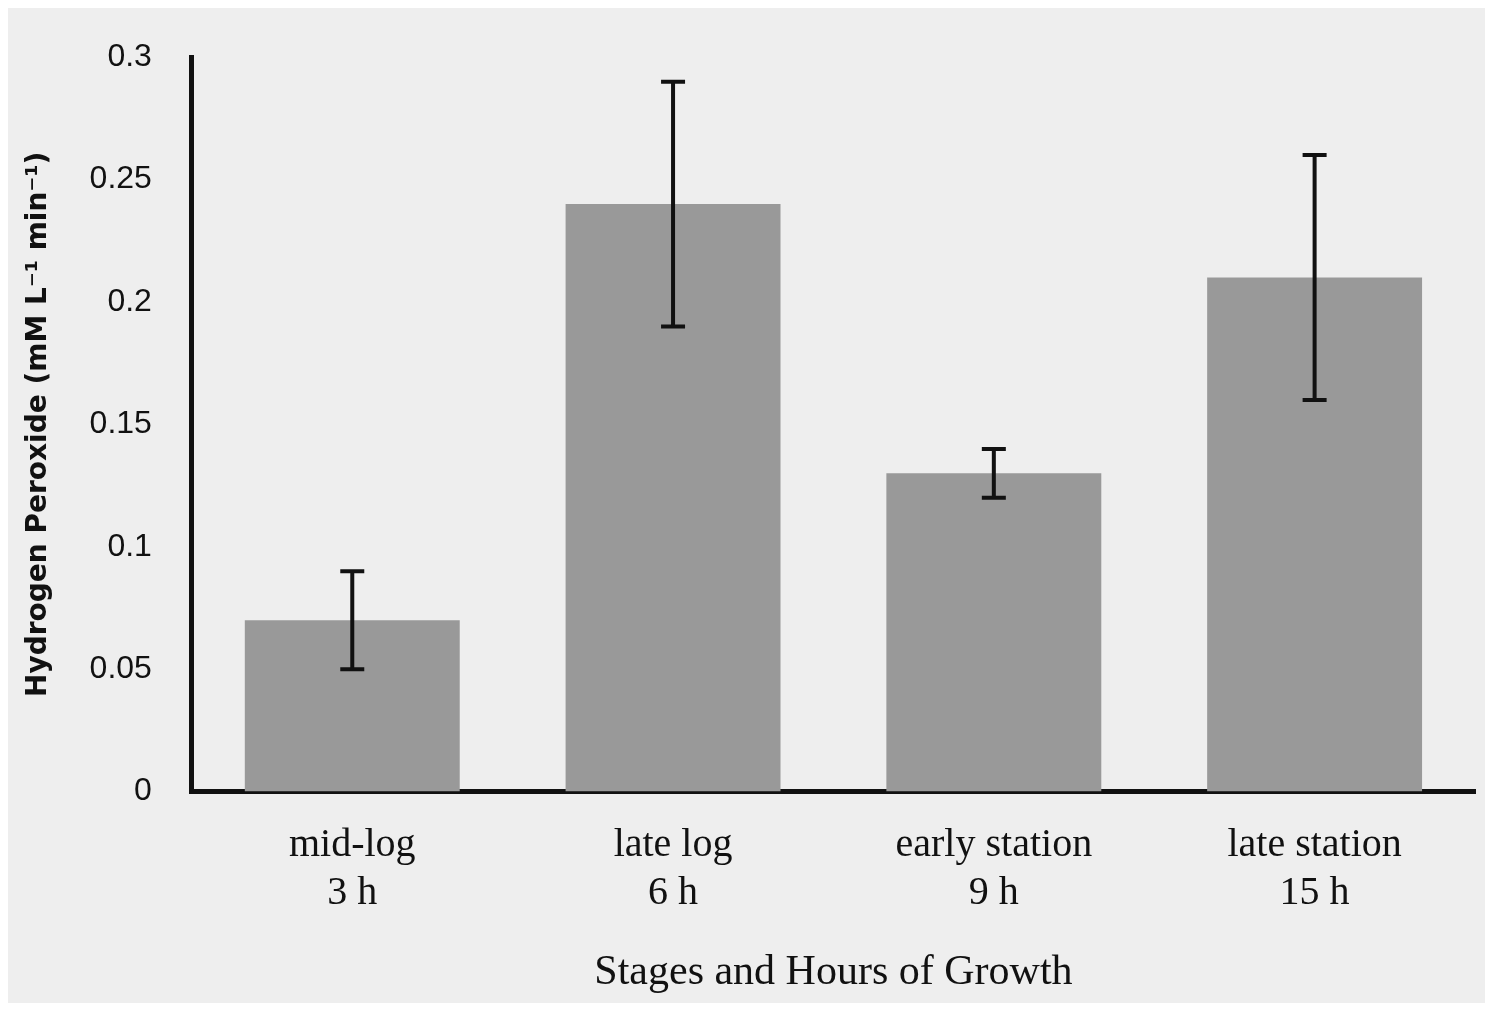  Describe the element at coordinates (1314, 867) in the screenshot. I see `x-tick-label: late station 15 h` at that location.